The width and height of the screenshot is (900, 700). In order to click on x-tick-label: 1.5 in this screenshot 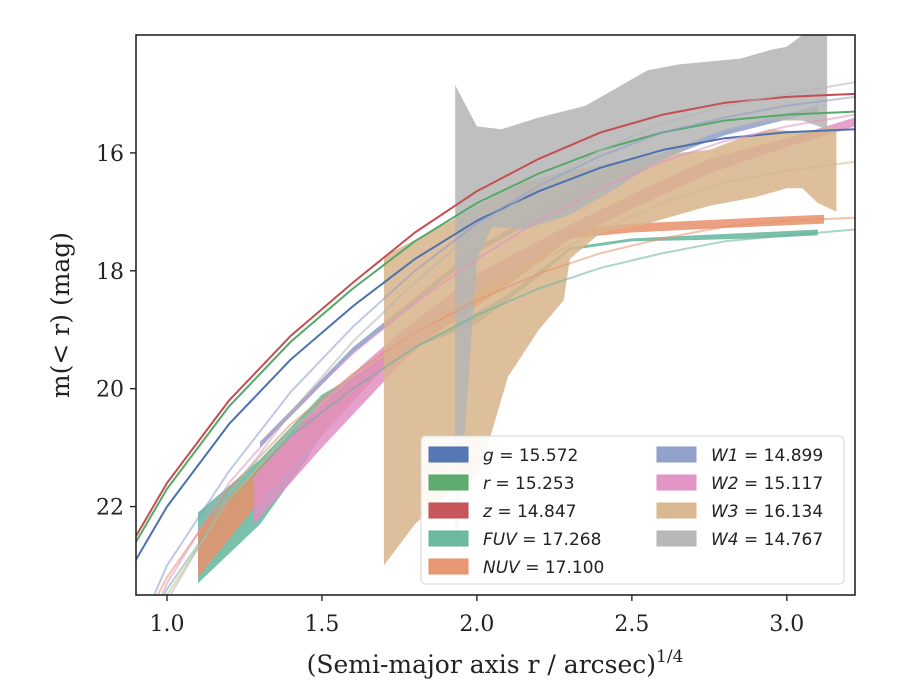, I will do `click(321, 624)`.